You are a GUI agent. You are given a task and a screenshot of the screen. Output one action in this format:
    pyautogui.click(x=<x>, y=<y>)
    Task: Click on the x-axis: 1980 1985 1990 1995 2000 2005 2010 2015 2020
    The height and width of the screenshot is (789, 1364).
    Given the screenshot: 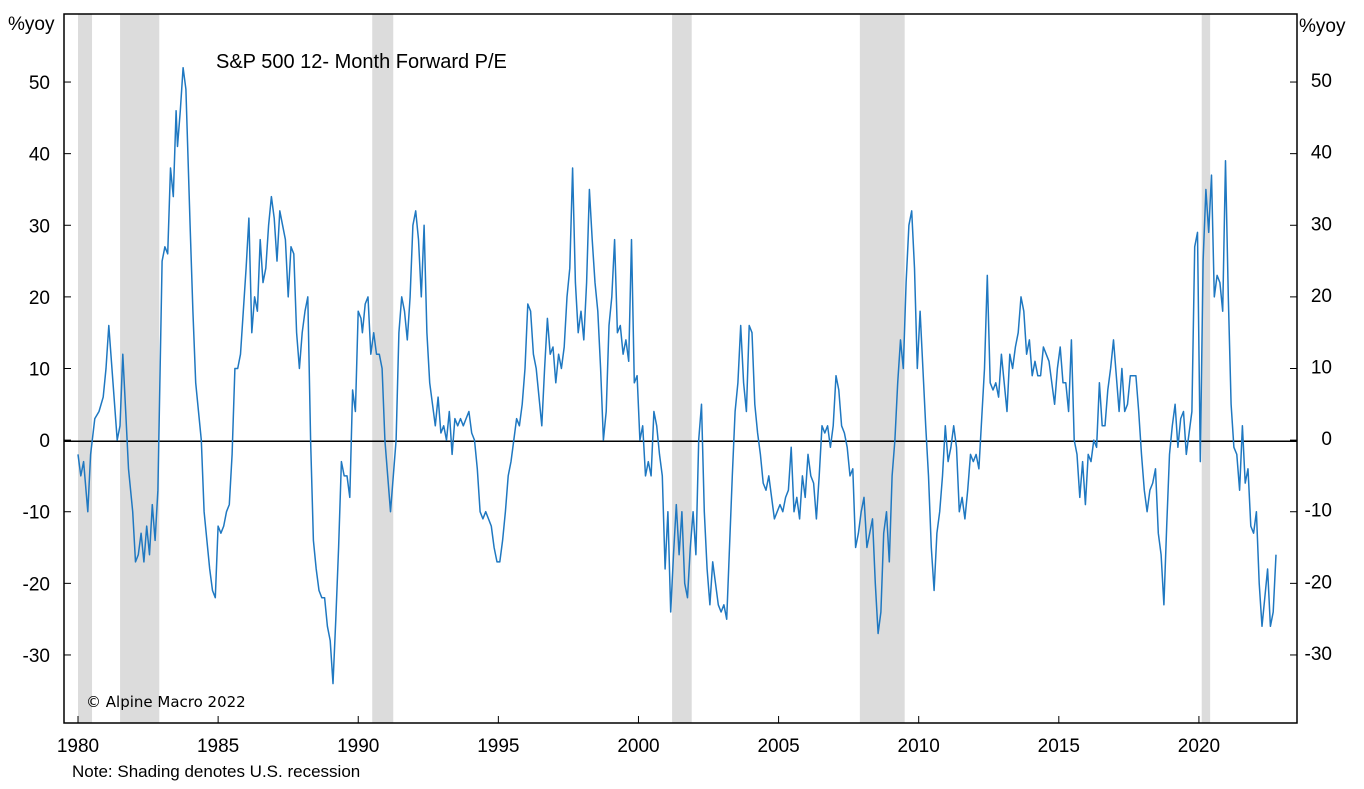 What is the action you would take?
    pyautogui.click(x=638, y=736)
    